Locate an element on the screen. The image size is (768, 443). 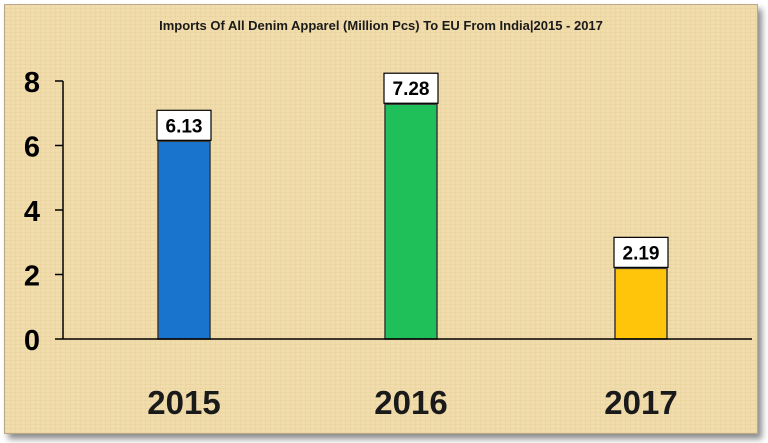
x-tick-label: 2016 is located at coordinates (410, 402).